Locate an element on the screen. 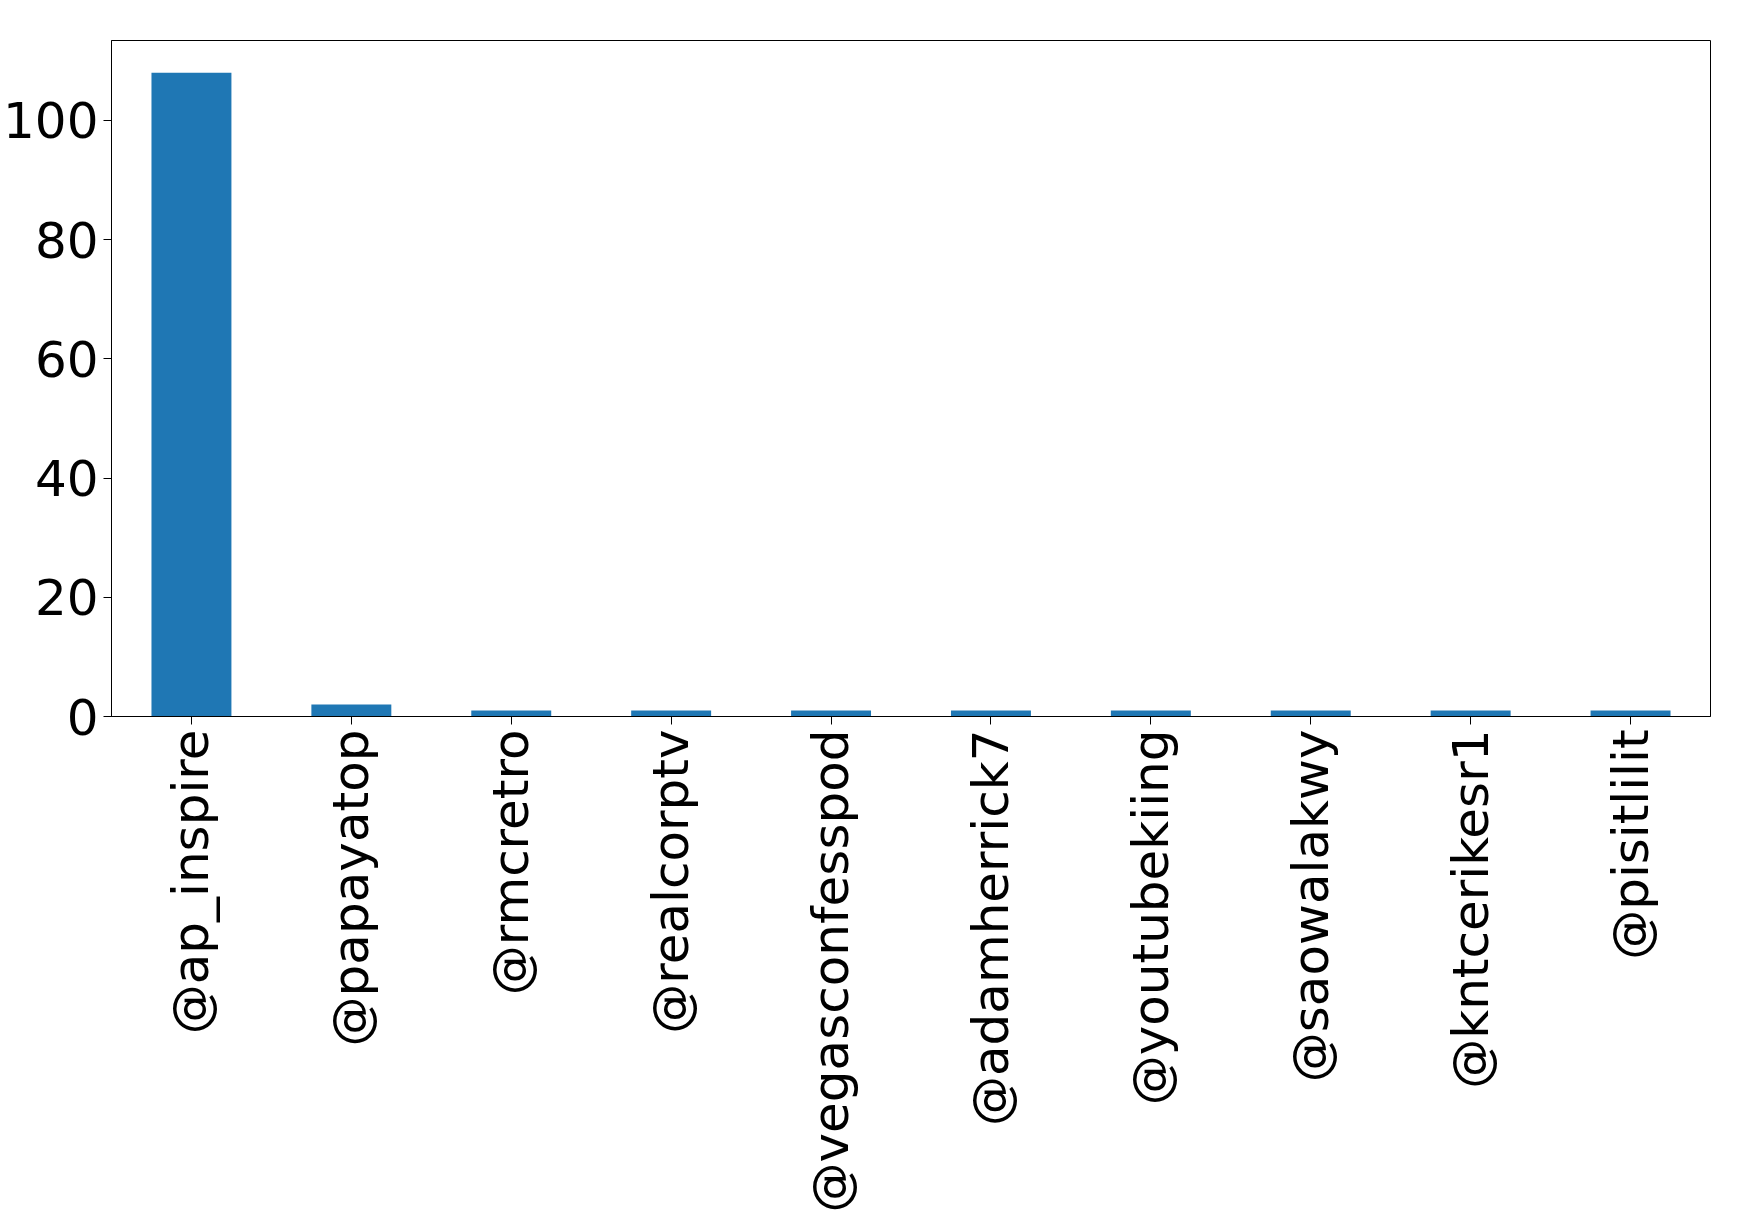 Image resolution: width=1758 pixels, height=1232 pixels. x-tick-label: @realcorptv is located at coordinates (671, 881).